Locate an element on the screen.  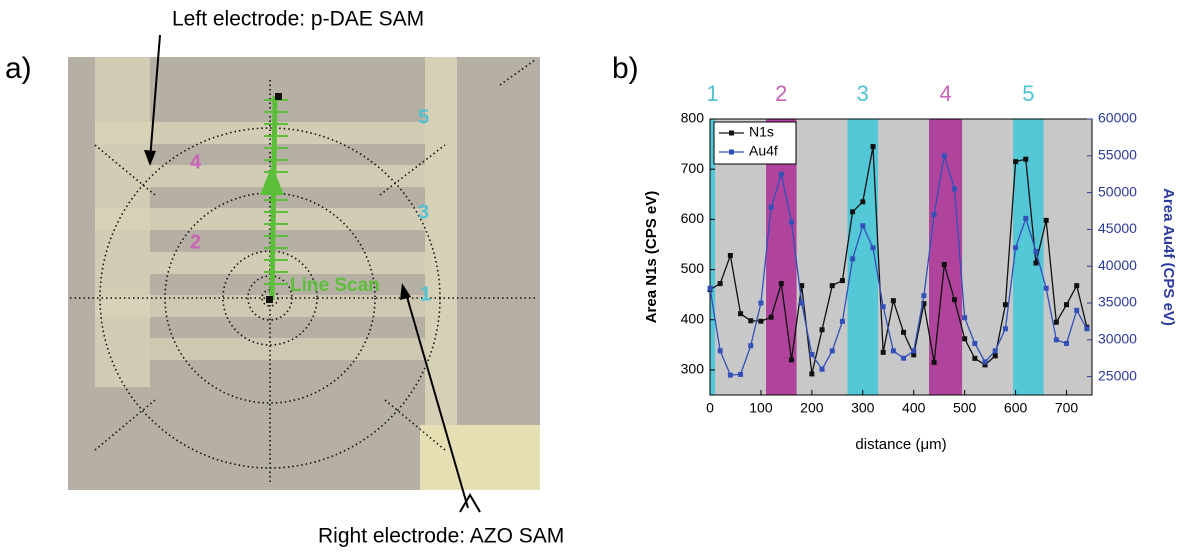
y2-tick-label: 45000 is located at coordinates (1117, 228).